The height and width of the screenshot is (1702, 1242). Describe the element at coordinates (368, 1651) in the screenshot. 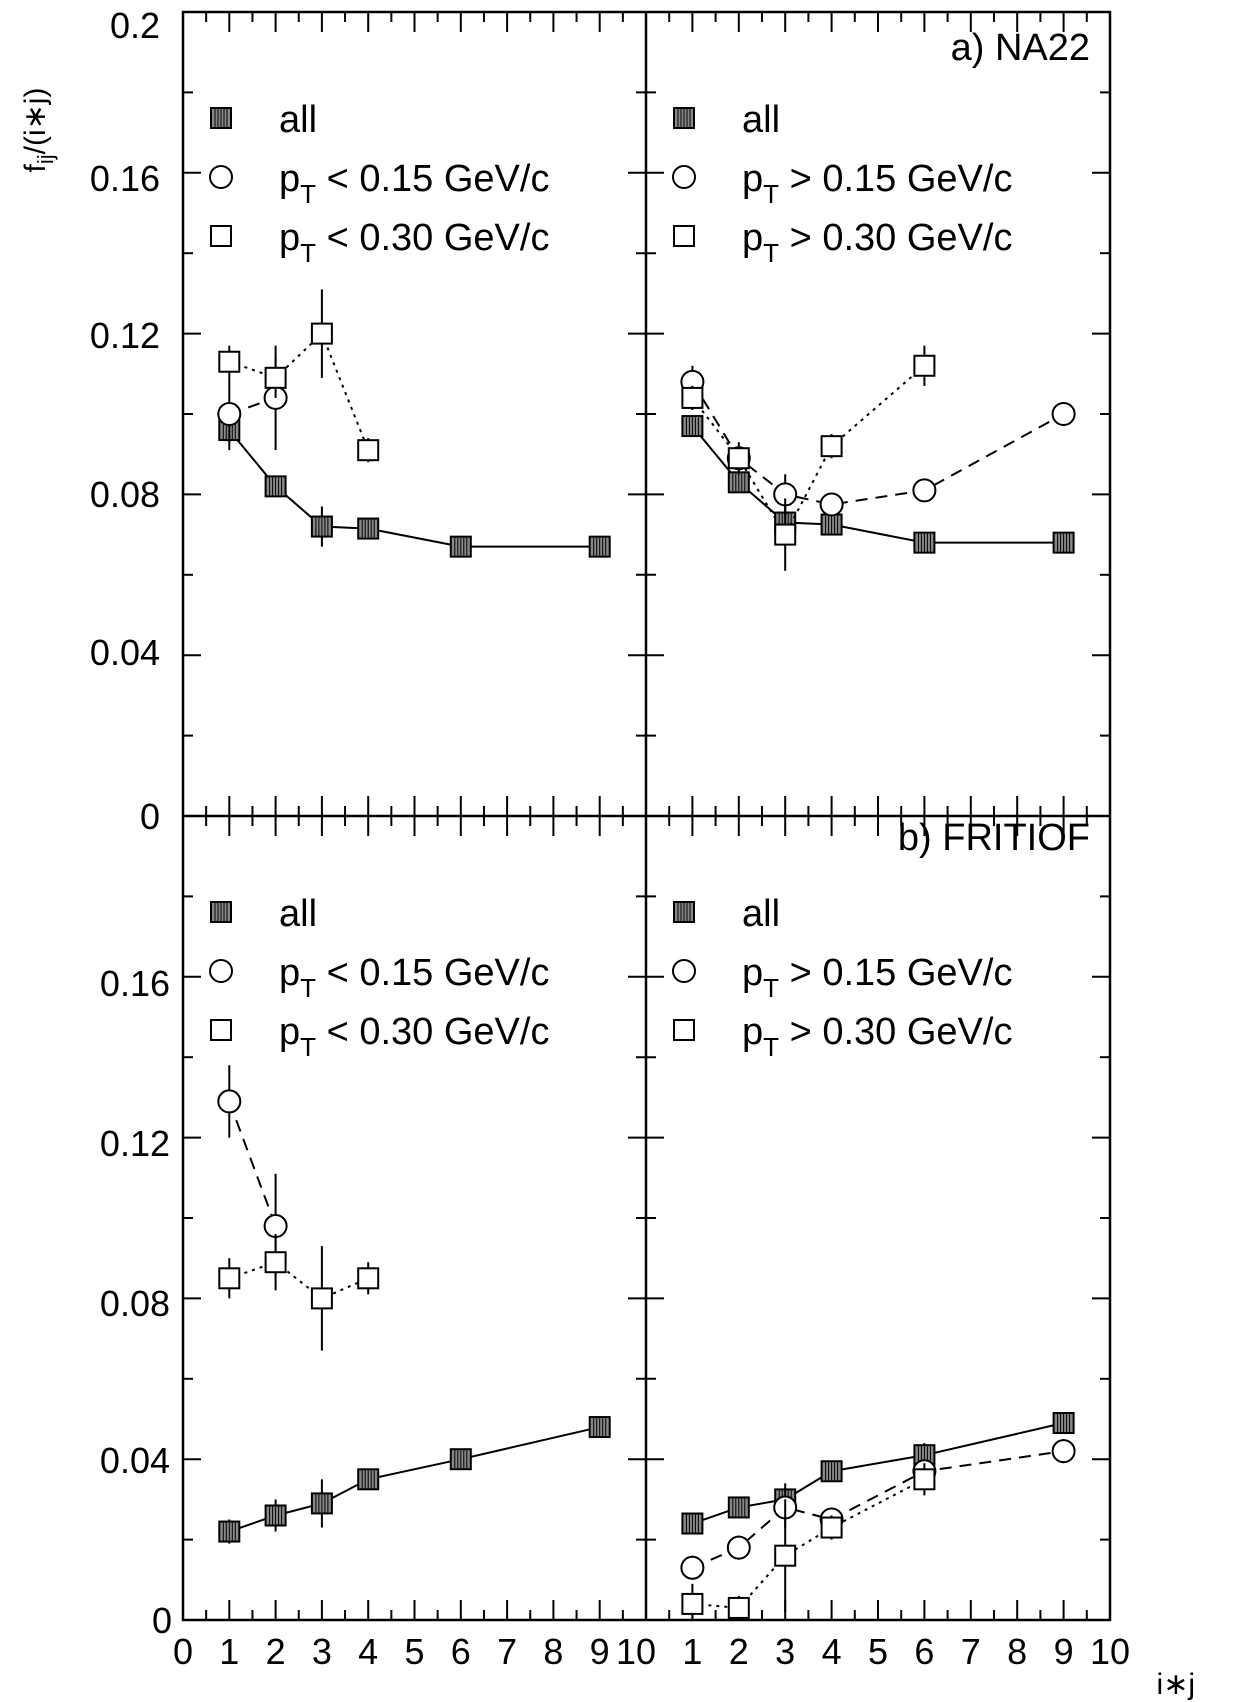

I see `x-tick-label: 4` at that location.